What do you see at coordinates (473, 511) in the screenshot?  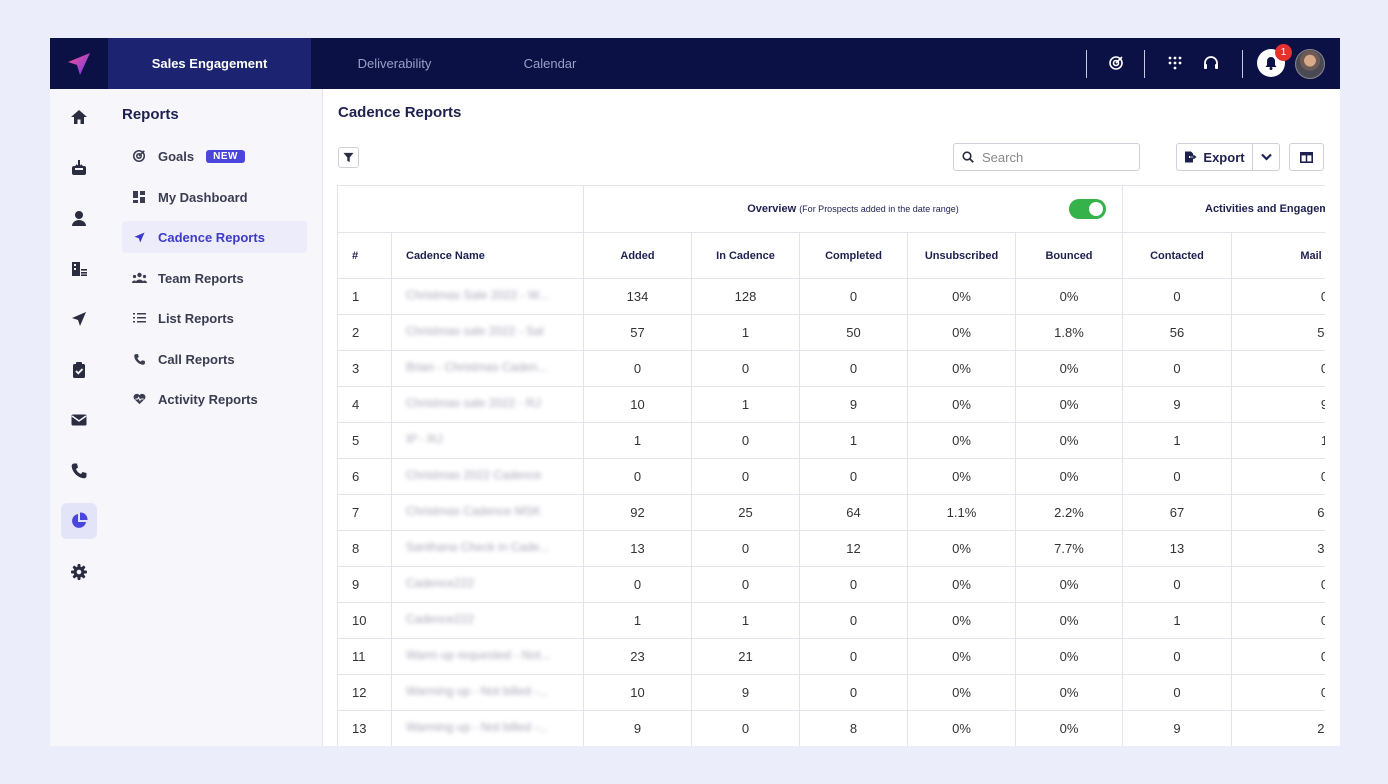 I see `cadence-name-link: Christmas Cadence MSK` at bounding box center [473, 511].